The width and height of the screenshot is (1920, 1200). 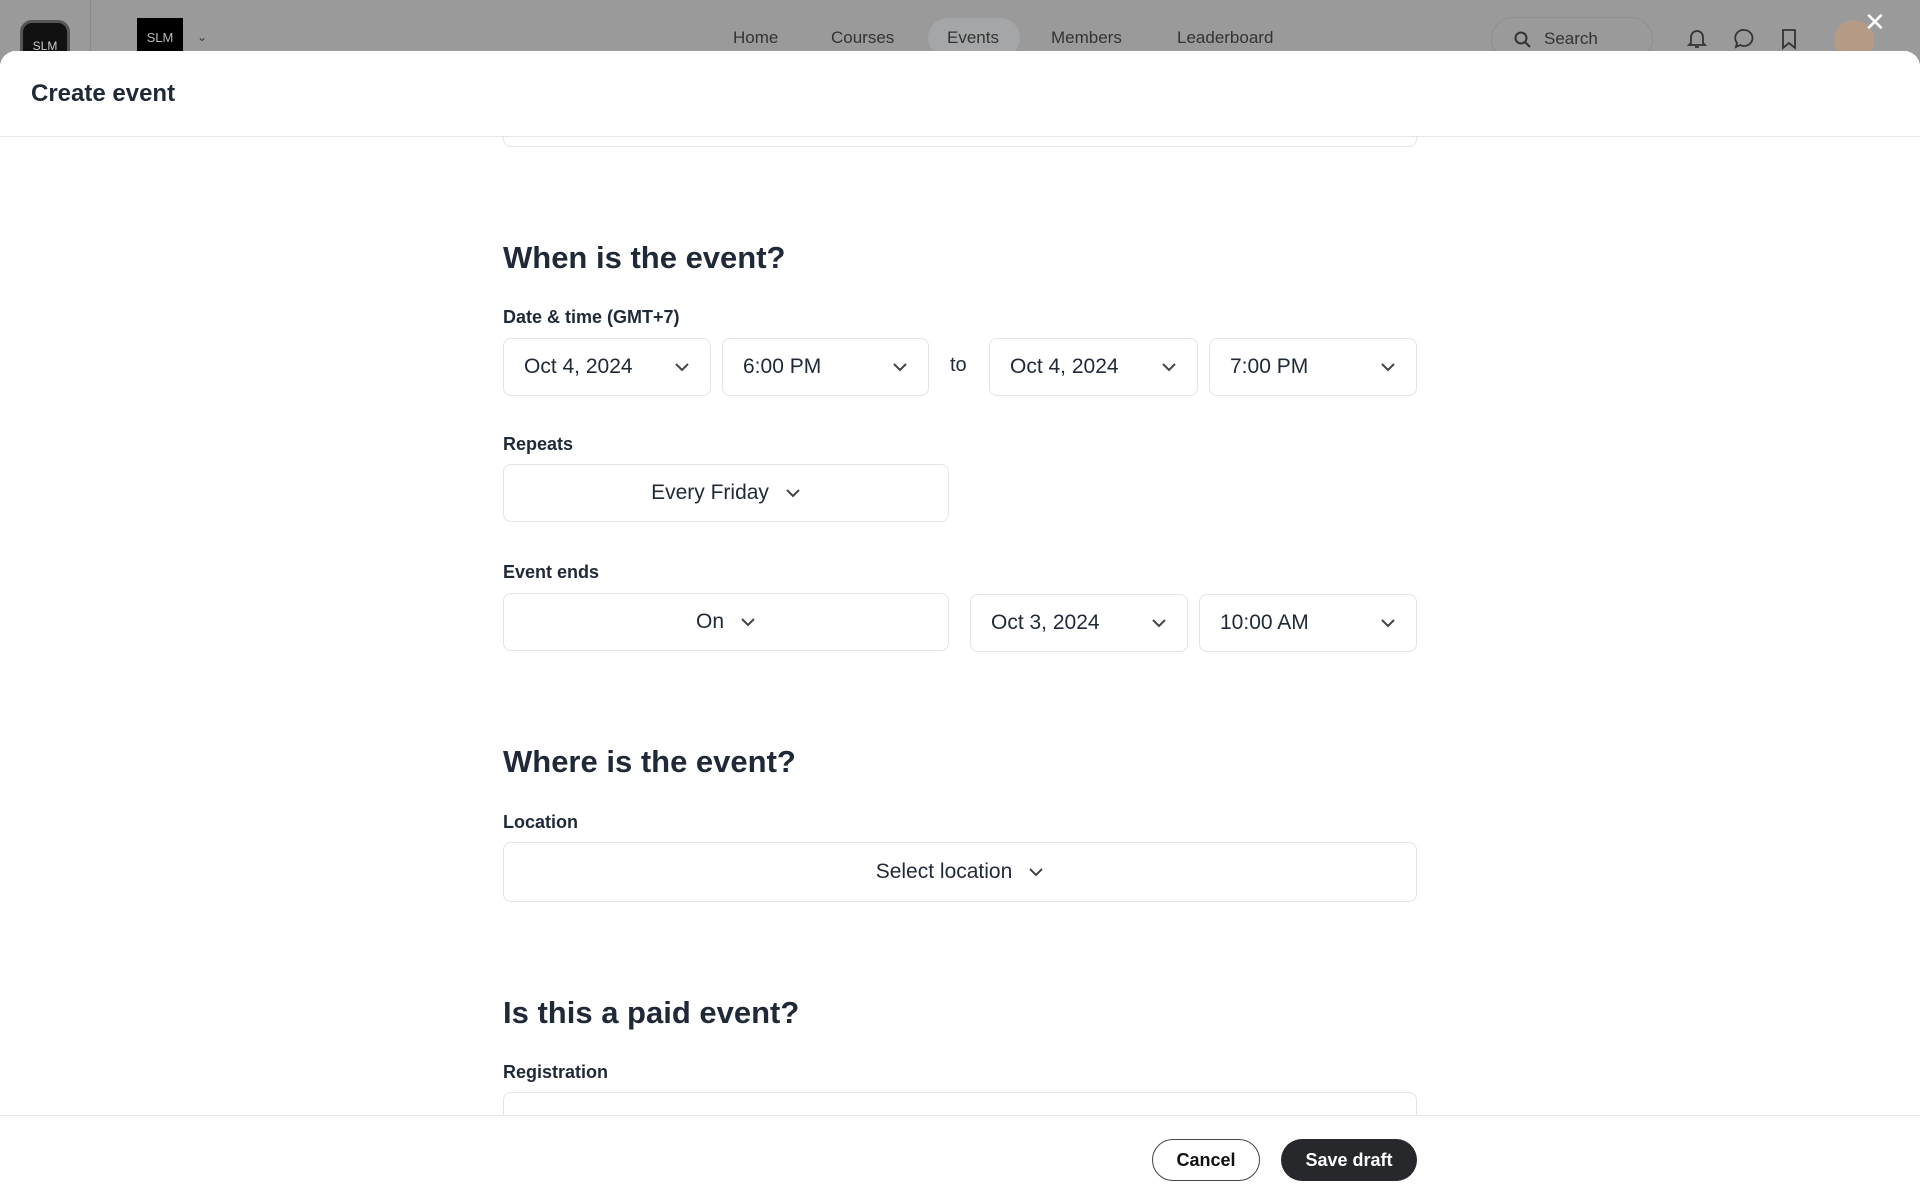 I want to click on bookmark-icon, so click(x=1789, y=39).